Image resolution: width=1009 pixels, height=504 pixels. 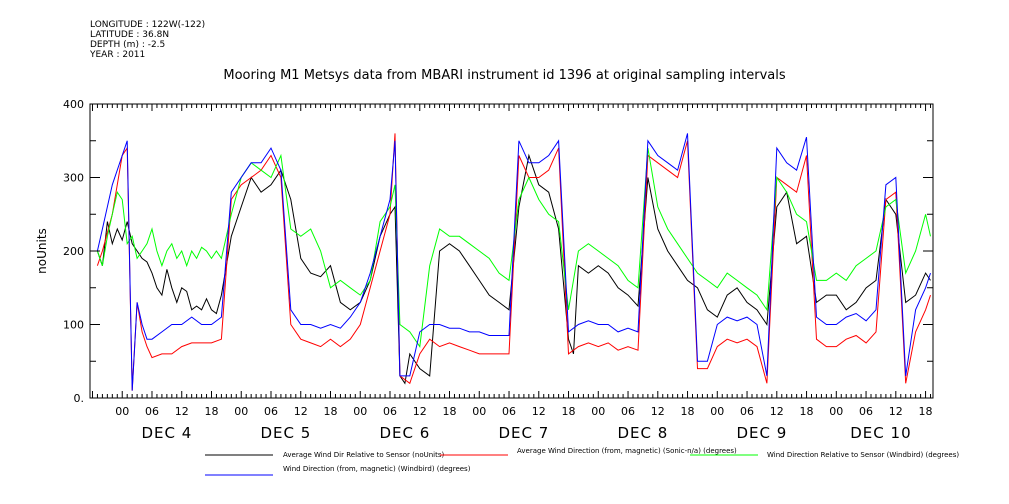 I want to click on y-axis-label: noUnits, so click(x=42, y=251).